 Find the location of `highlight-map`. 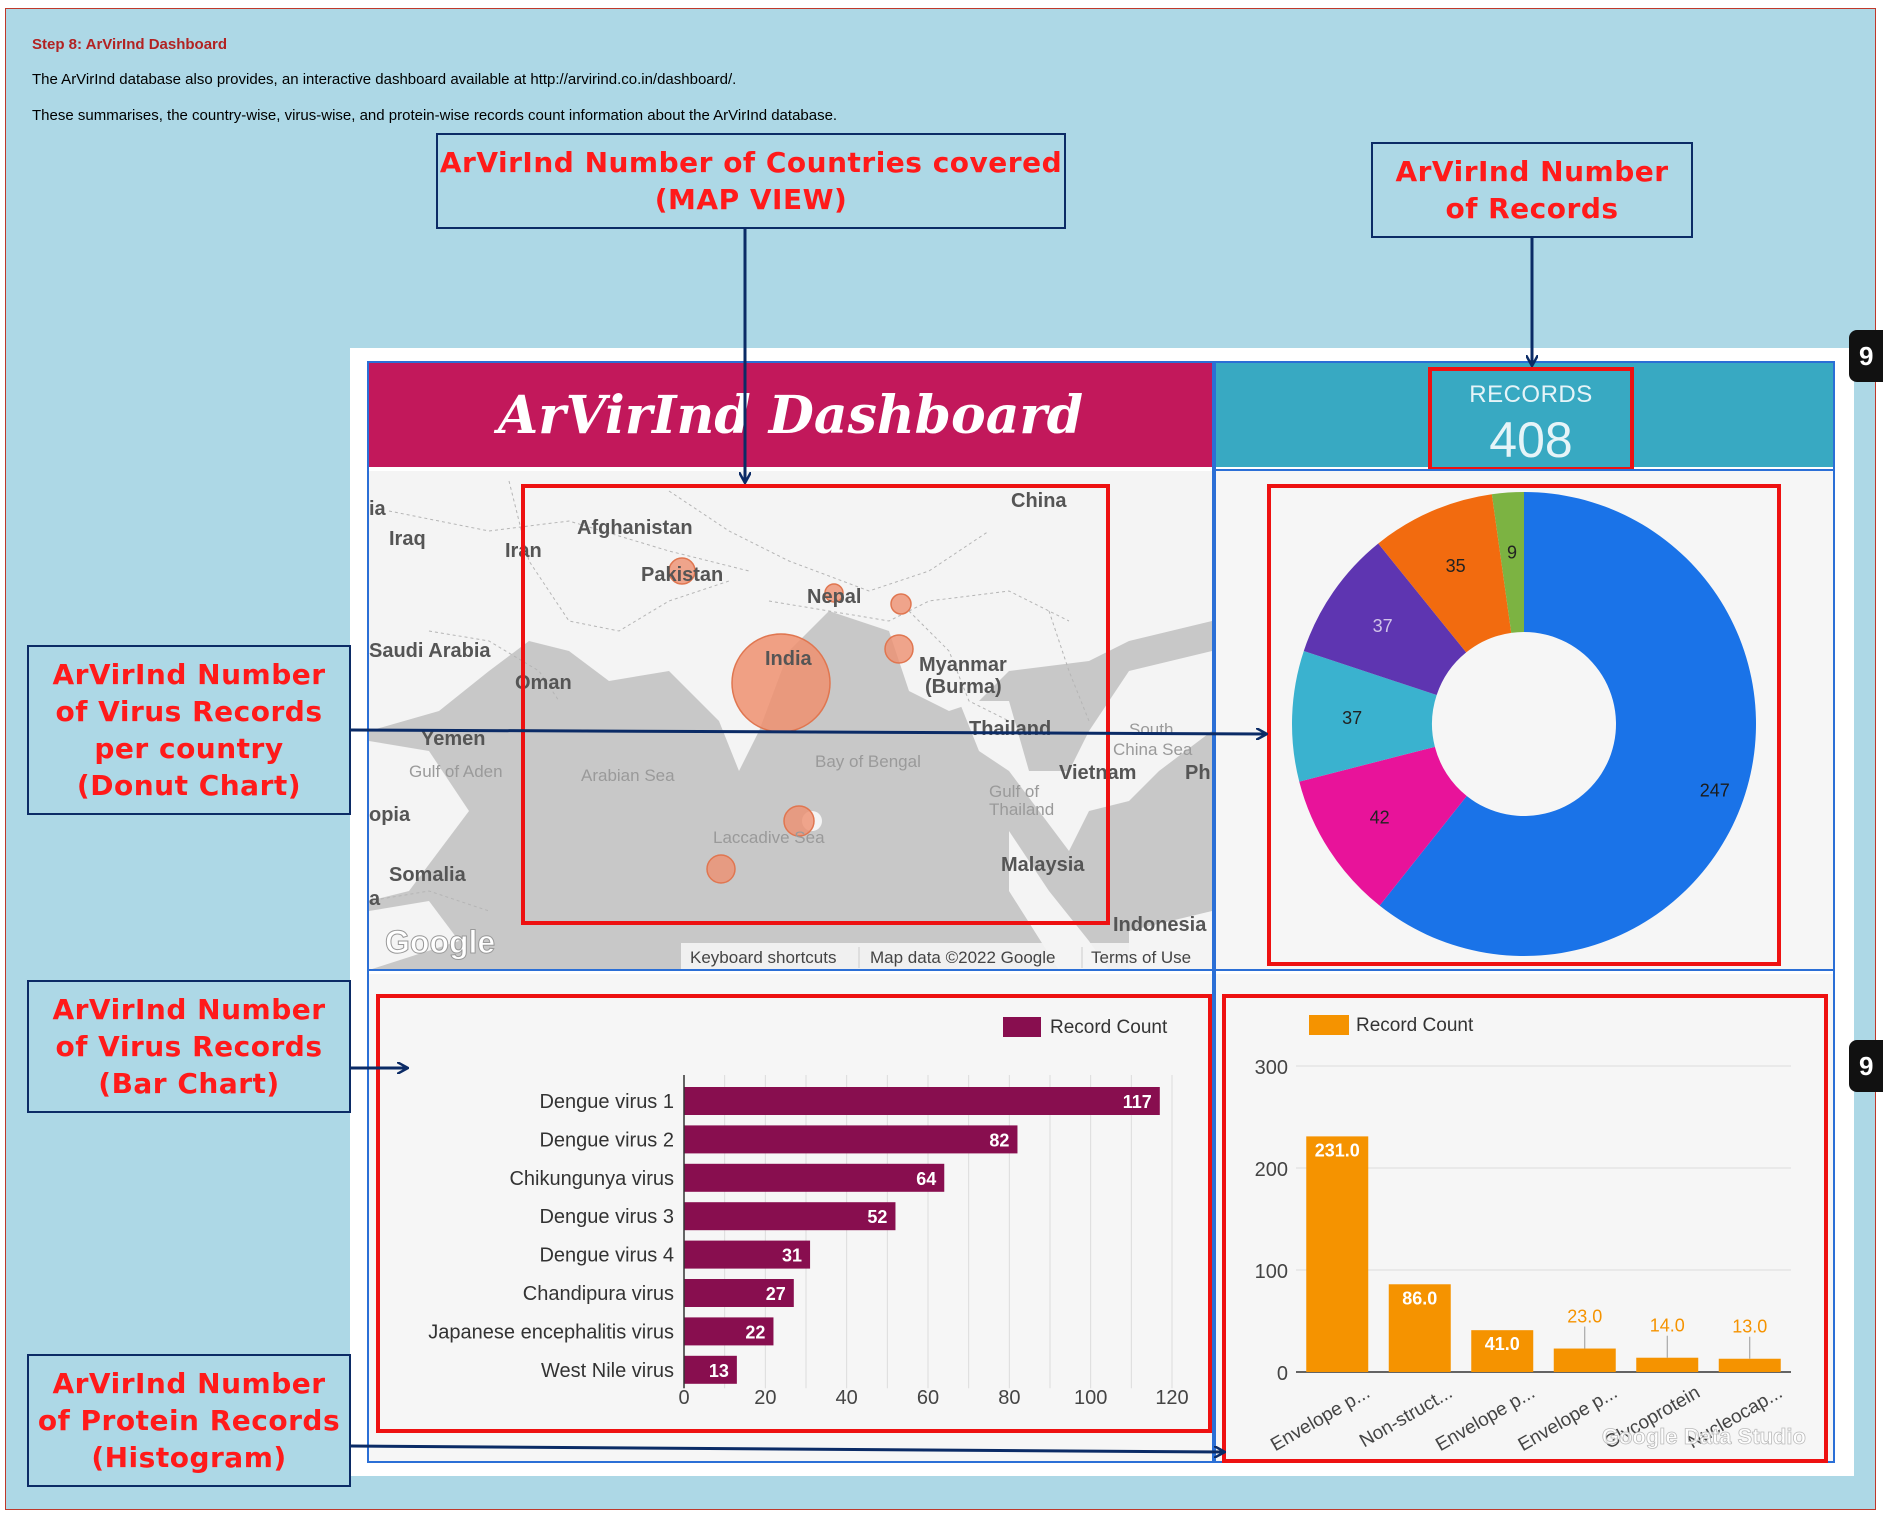

highlight-map is located at coordinates (815, 704).